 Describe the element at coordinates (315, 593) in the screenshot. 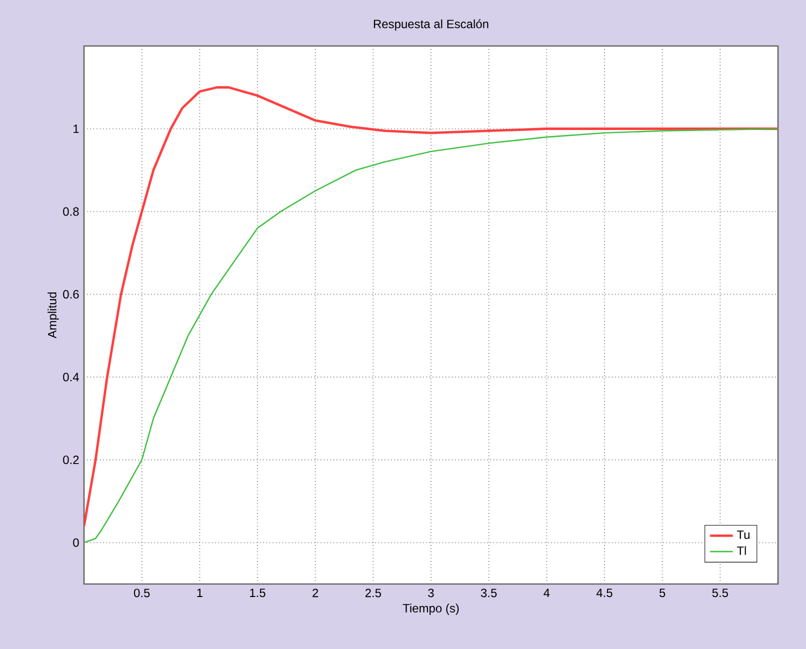

I see `x-tick-label: 2` at that location.